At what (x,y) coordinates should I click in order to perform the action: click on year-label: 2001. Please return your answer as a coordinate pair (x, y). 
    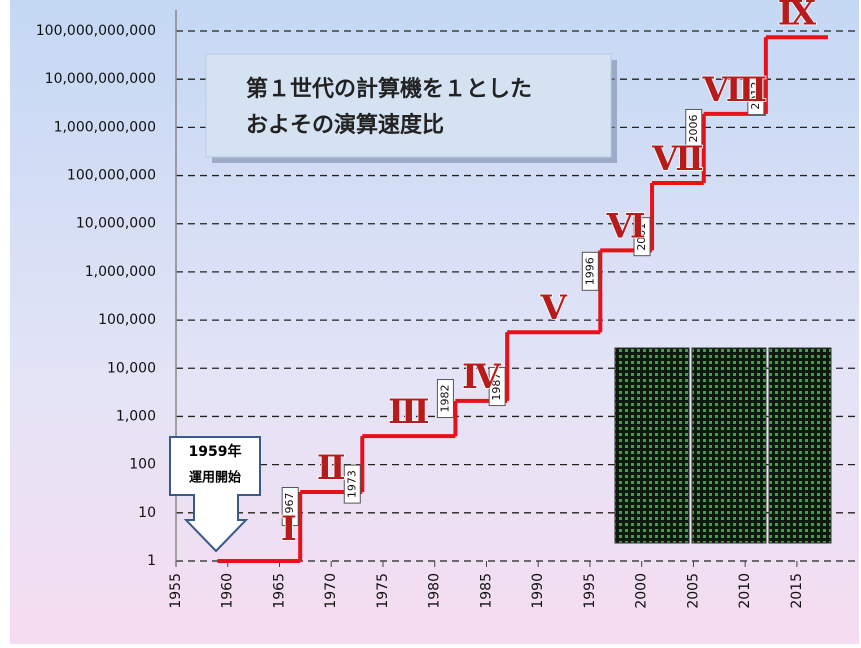
    Looking at the image, I should click on (642, 237).